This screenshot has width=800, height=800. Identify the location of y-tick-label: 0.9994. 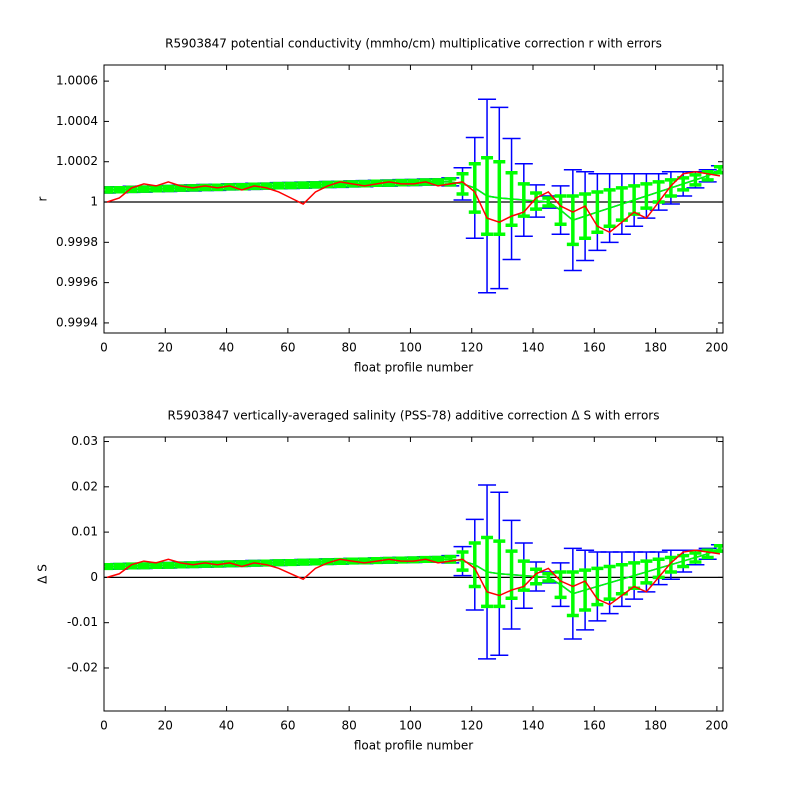
(77, 322).